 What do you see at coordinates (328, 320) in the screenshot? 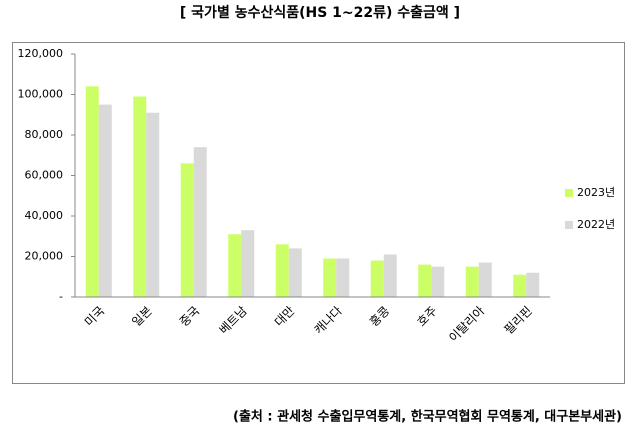
I see `x-tick-label: 캐나다` at bounding box center [328, 320].